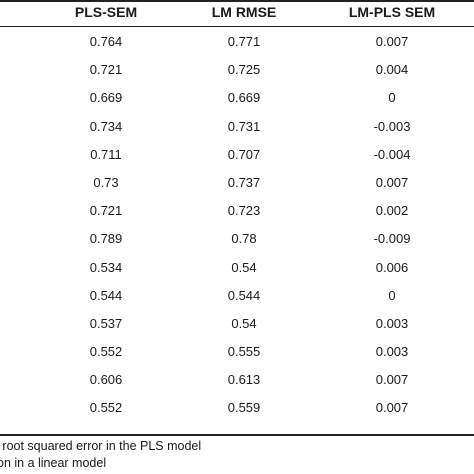 This screenshot has width=474, height=474. I want to click on cell-lm-rmse: 0.559, so click(244, 408).